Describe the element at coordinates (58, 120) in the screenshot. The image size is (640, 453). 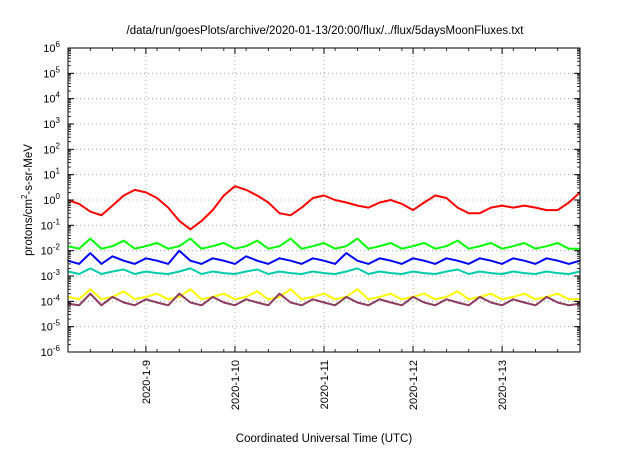
I see `y-tick-exponent: 3` at that location.